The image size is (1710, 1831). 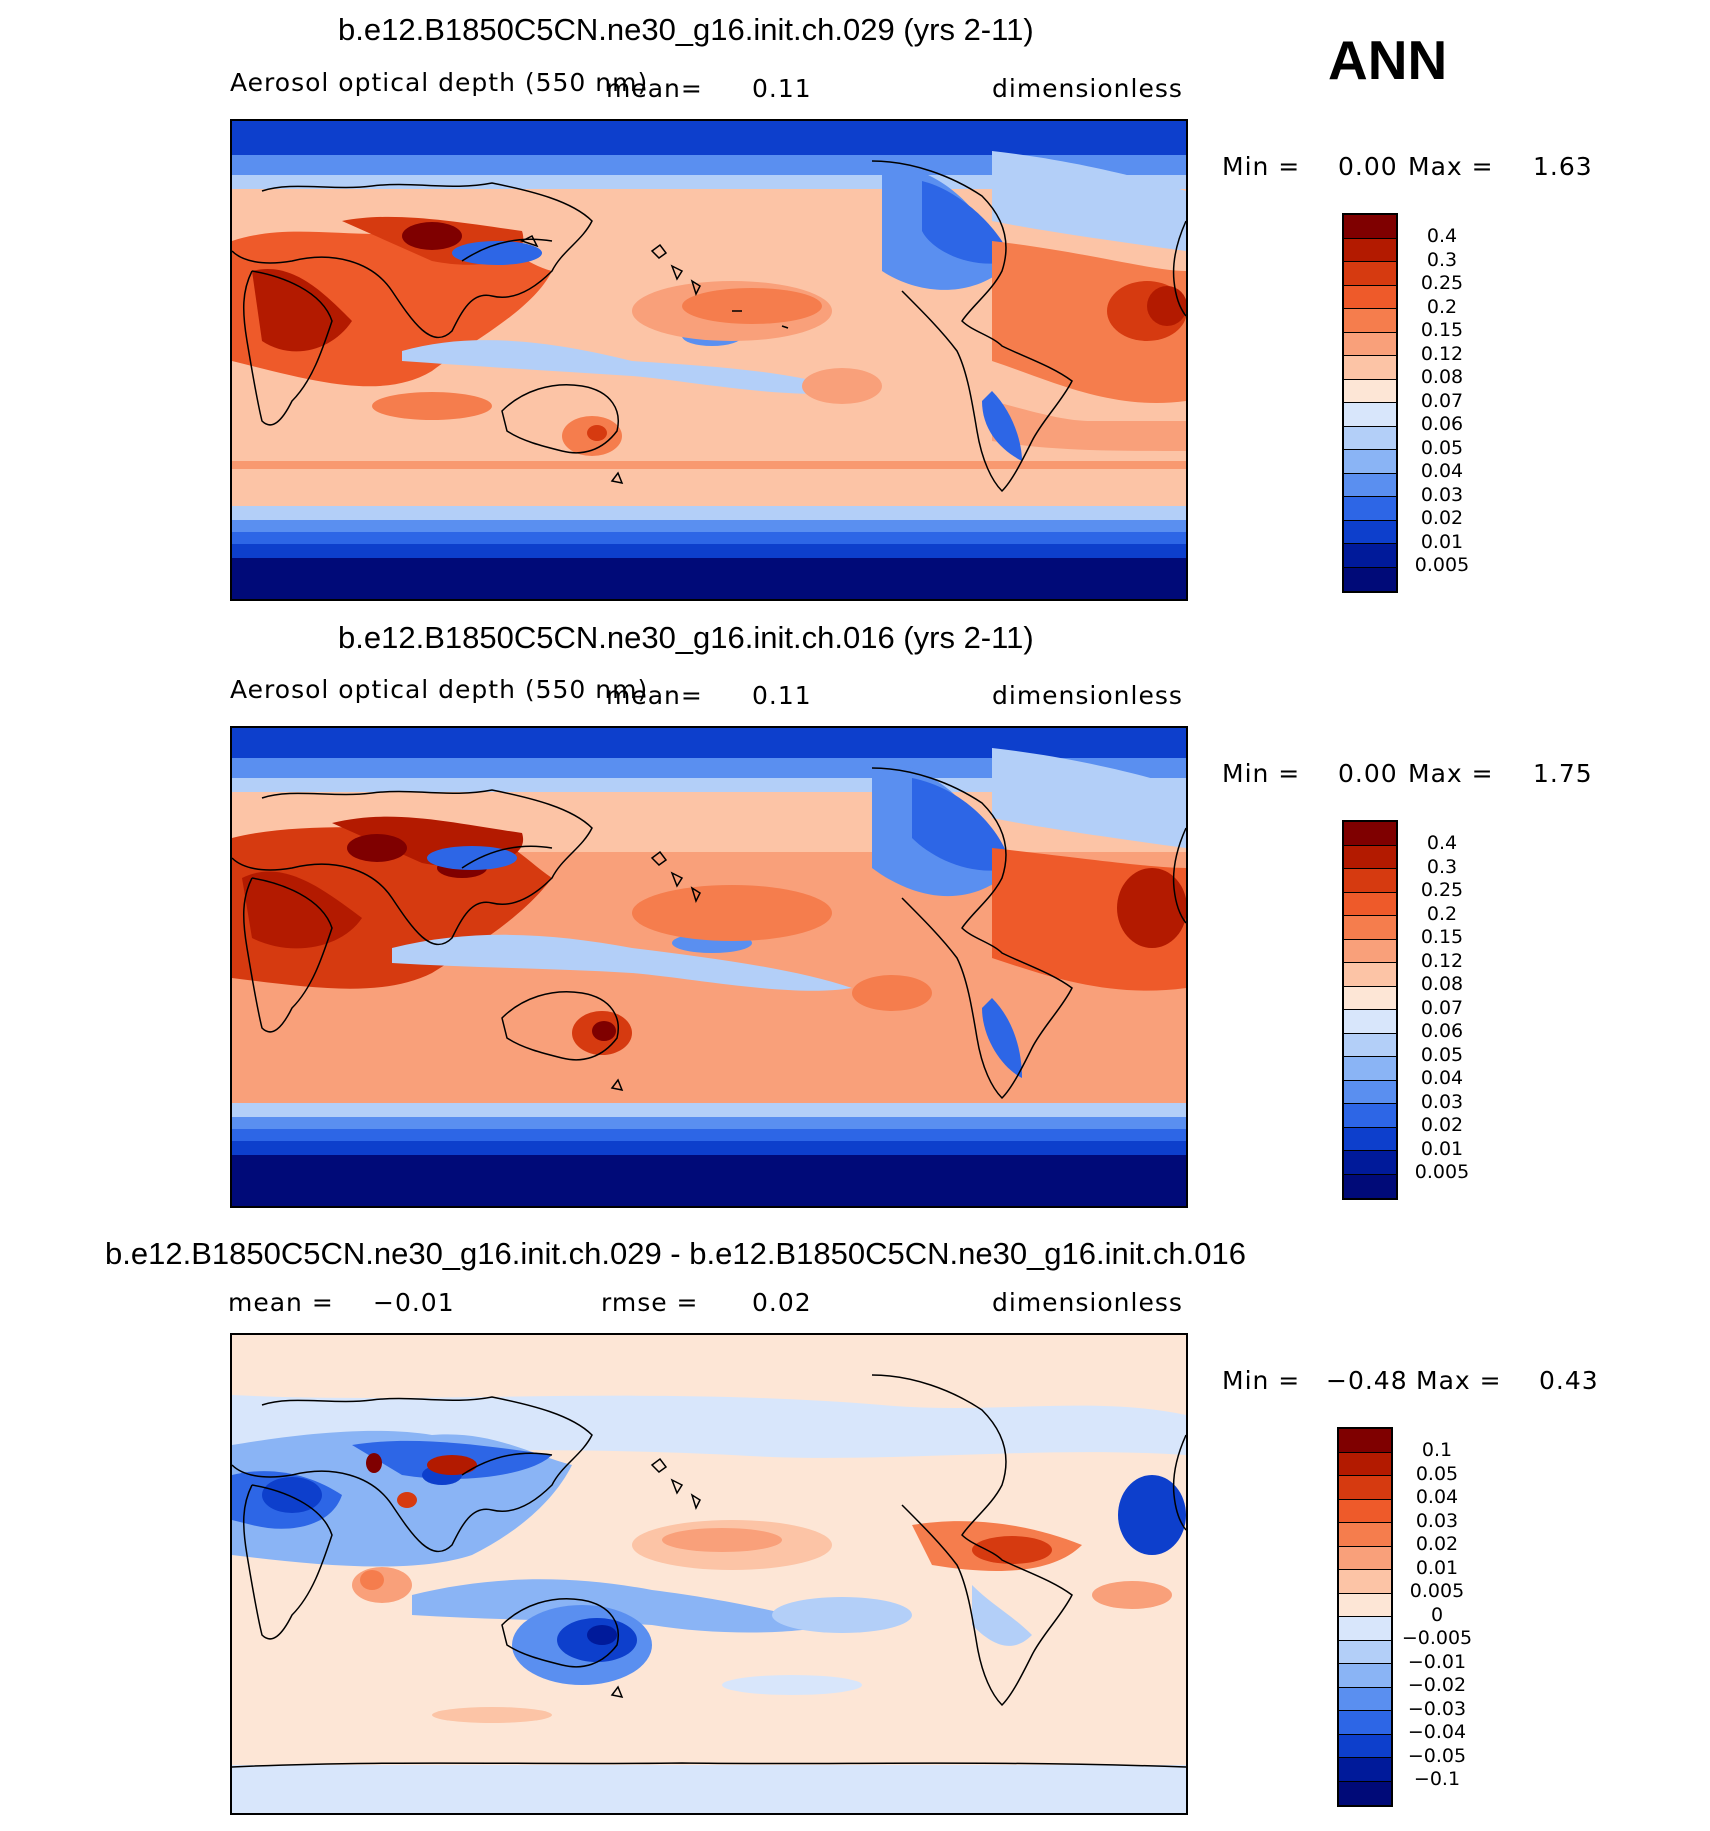 What do you see at coordinates (1442, 1031) in the screenshot?
I see `panel-2-colorbar-tick-label: 0.06` at bounding box center [1442, 1031].